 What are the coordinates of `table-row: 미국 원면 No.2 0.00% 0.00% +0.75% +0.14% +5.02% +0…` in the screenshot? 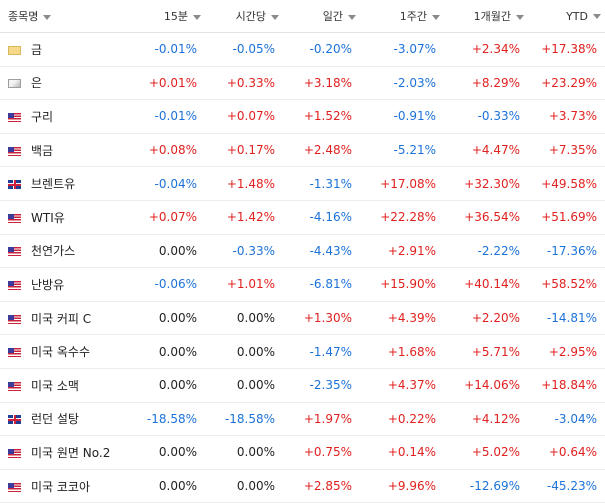 It's located at (302, 452).